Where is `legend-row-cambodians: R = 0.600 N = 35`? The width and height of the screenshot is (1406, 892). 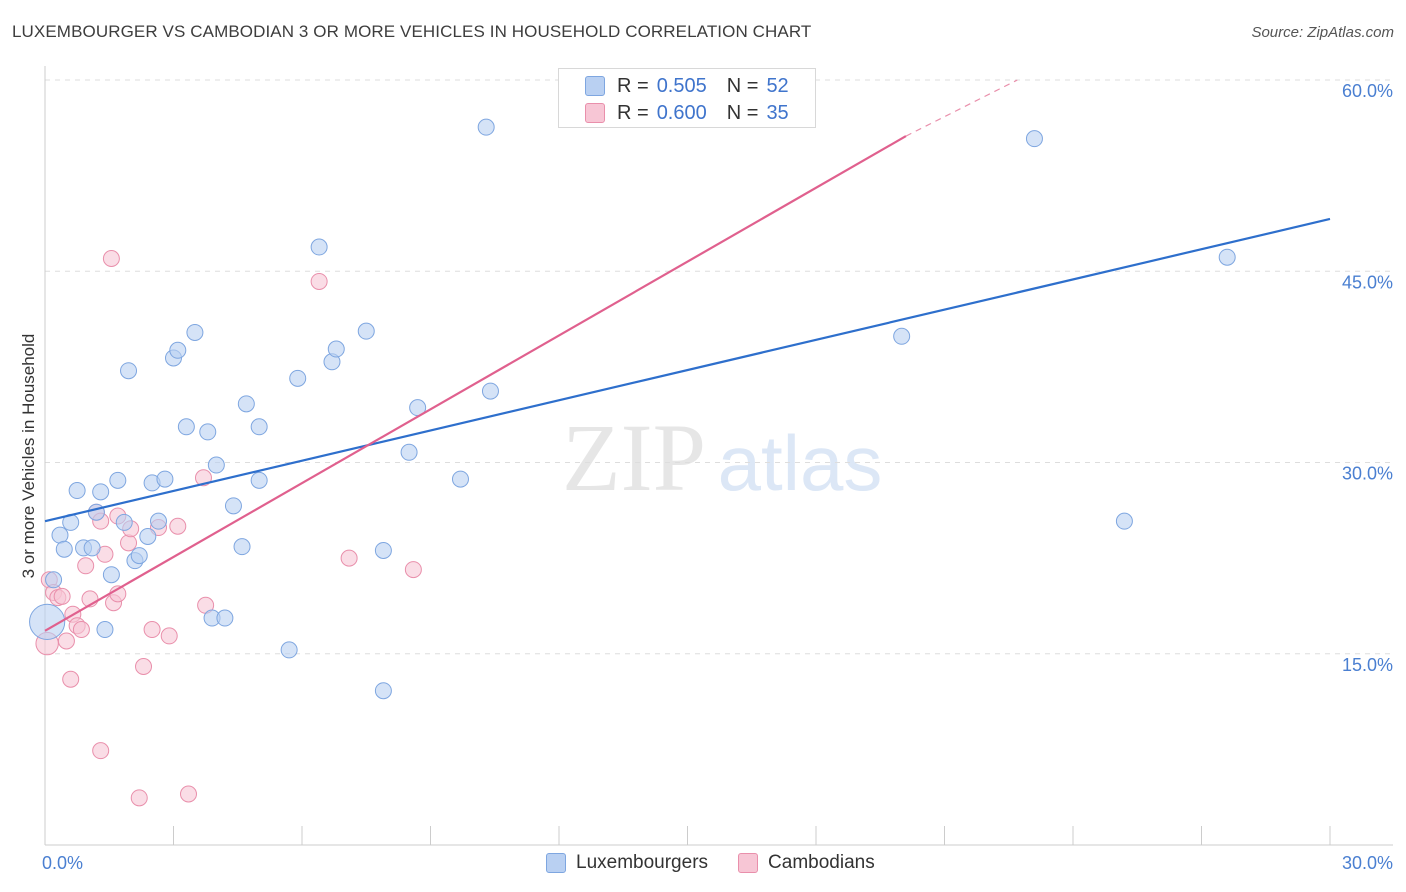 legend-row-cambodians: R = 0.600 N = 35 is located at coordinates (687, 113).